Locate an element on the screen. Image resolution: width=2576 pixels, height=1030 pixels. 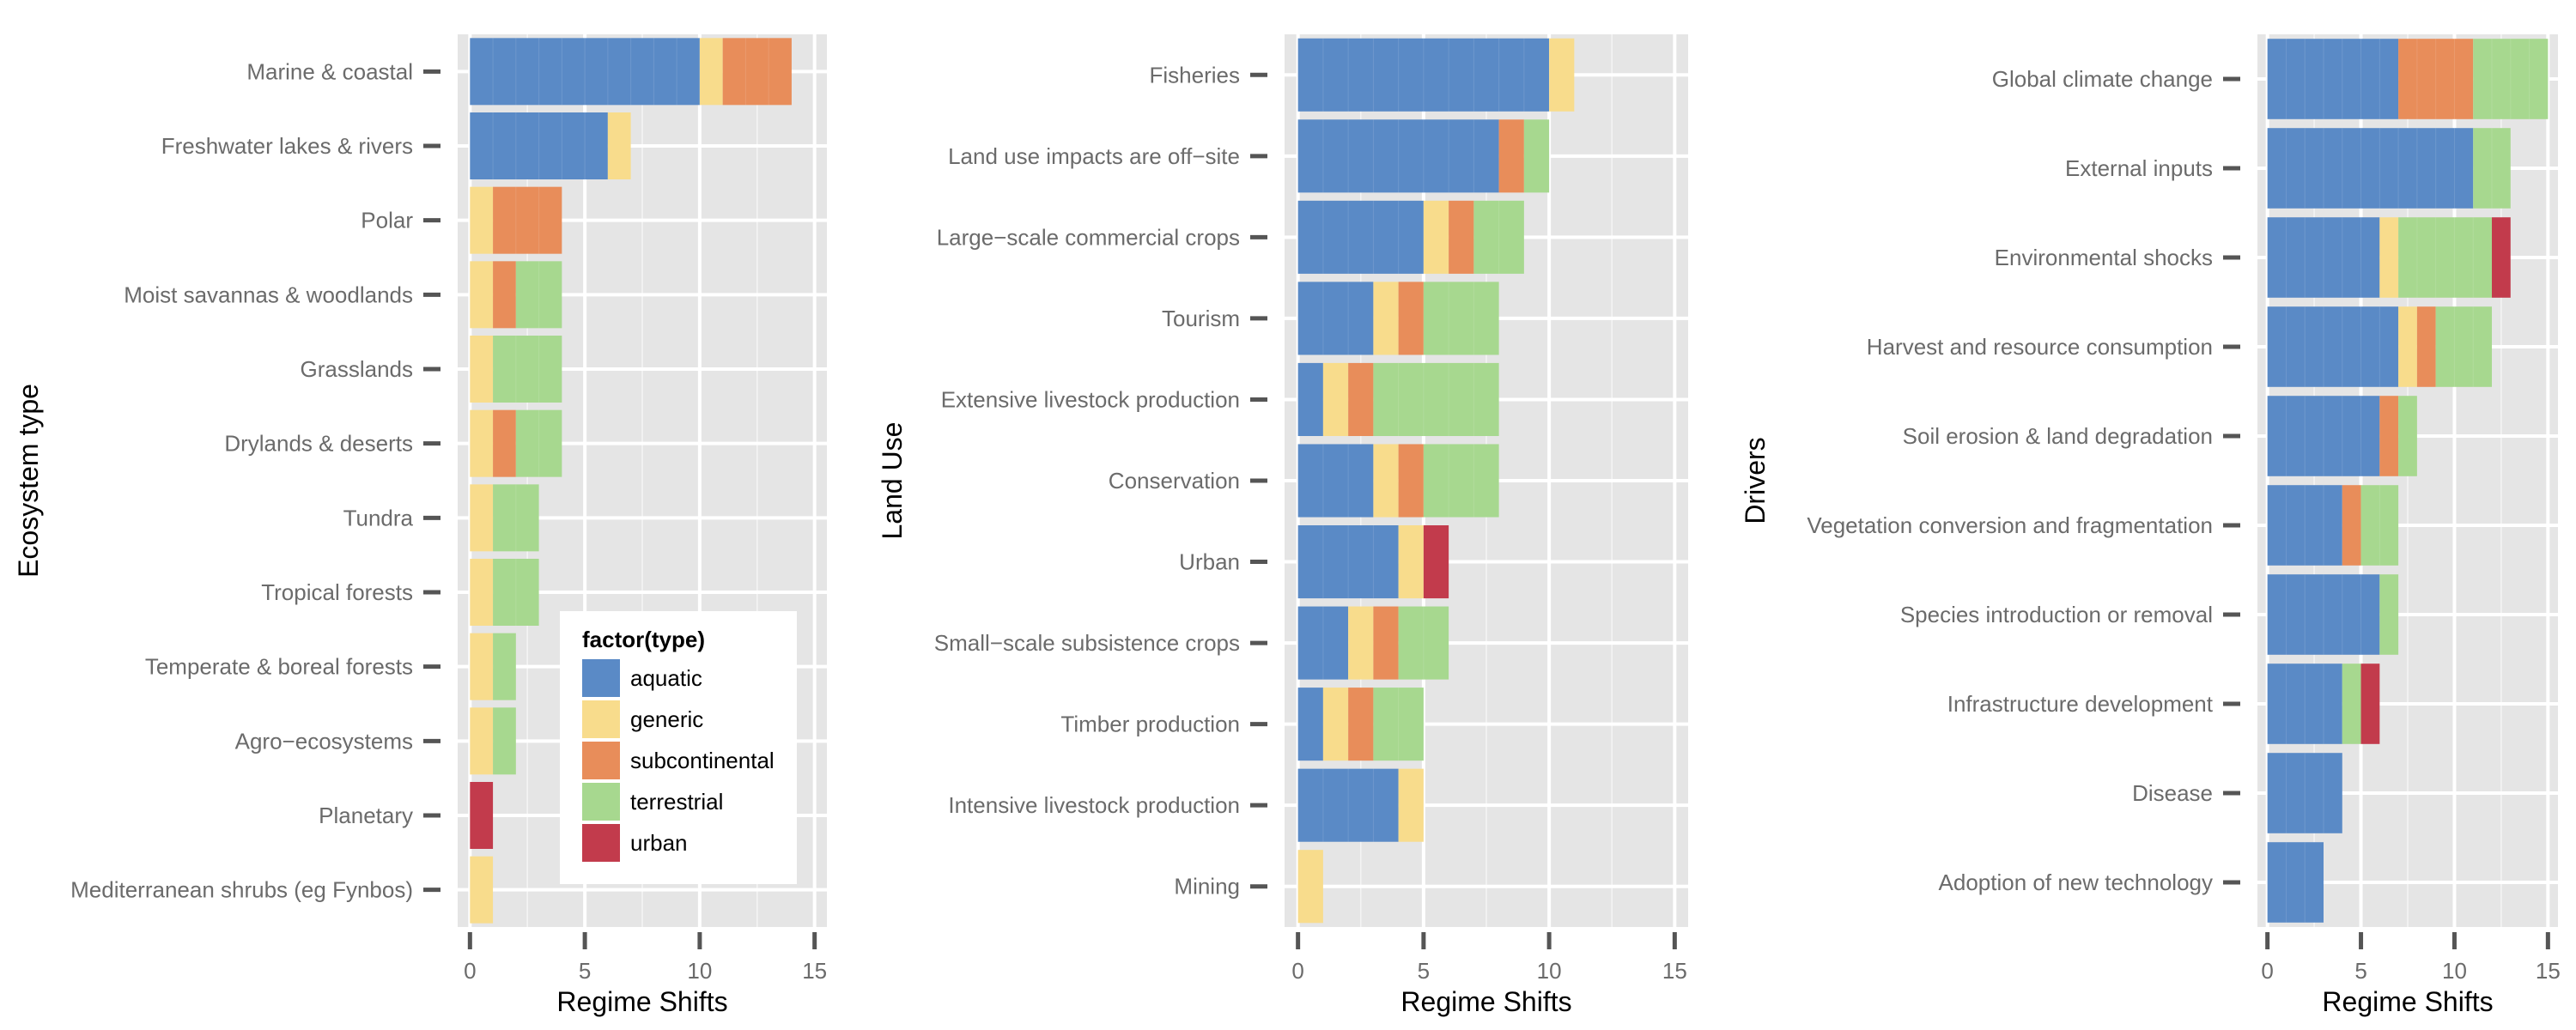
y-tick-label: Mining is located at coordinates (1207, 887).